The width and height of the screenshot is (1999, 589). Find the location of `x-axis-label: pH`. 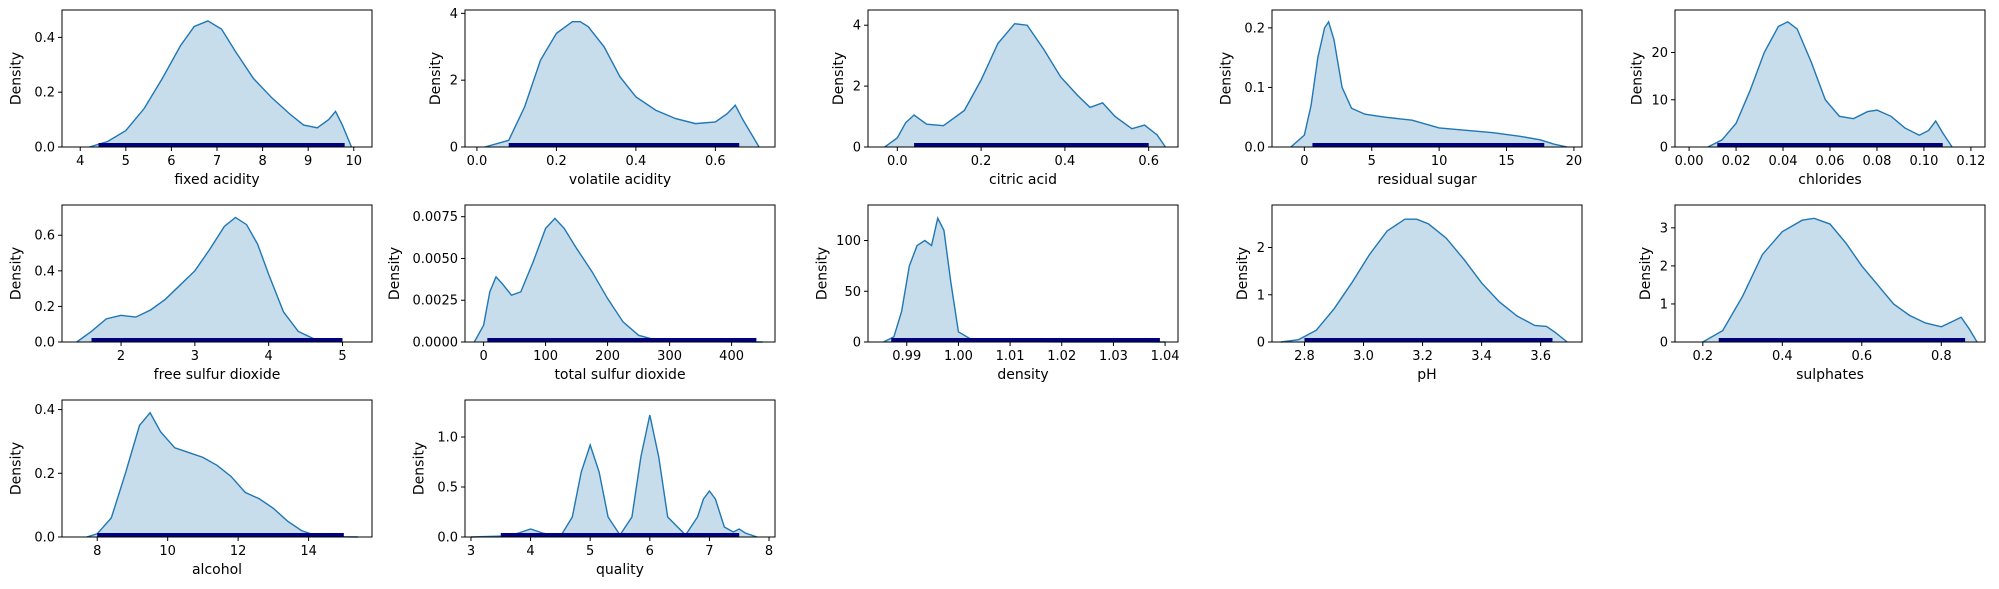

x-axis-label: pH is located at coordinates (1426, 375).